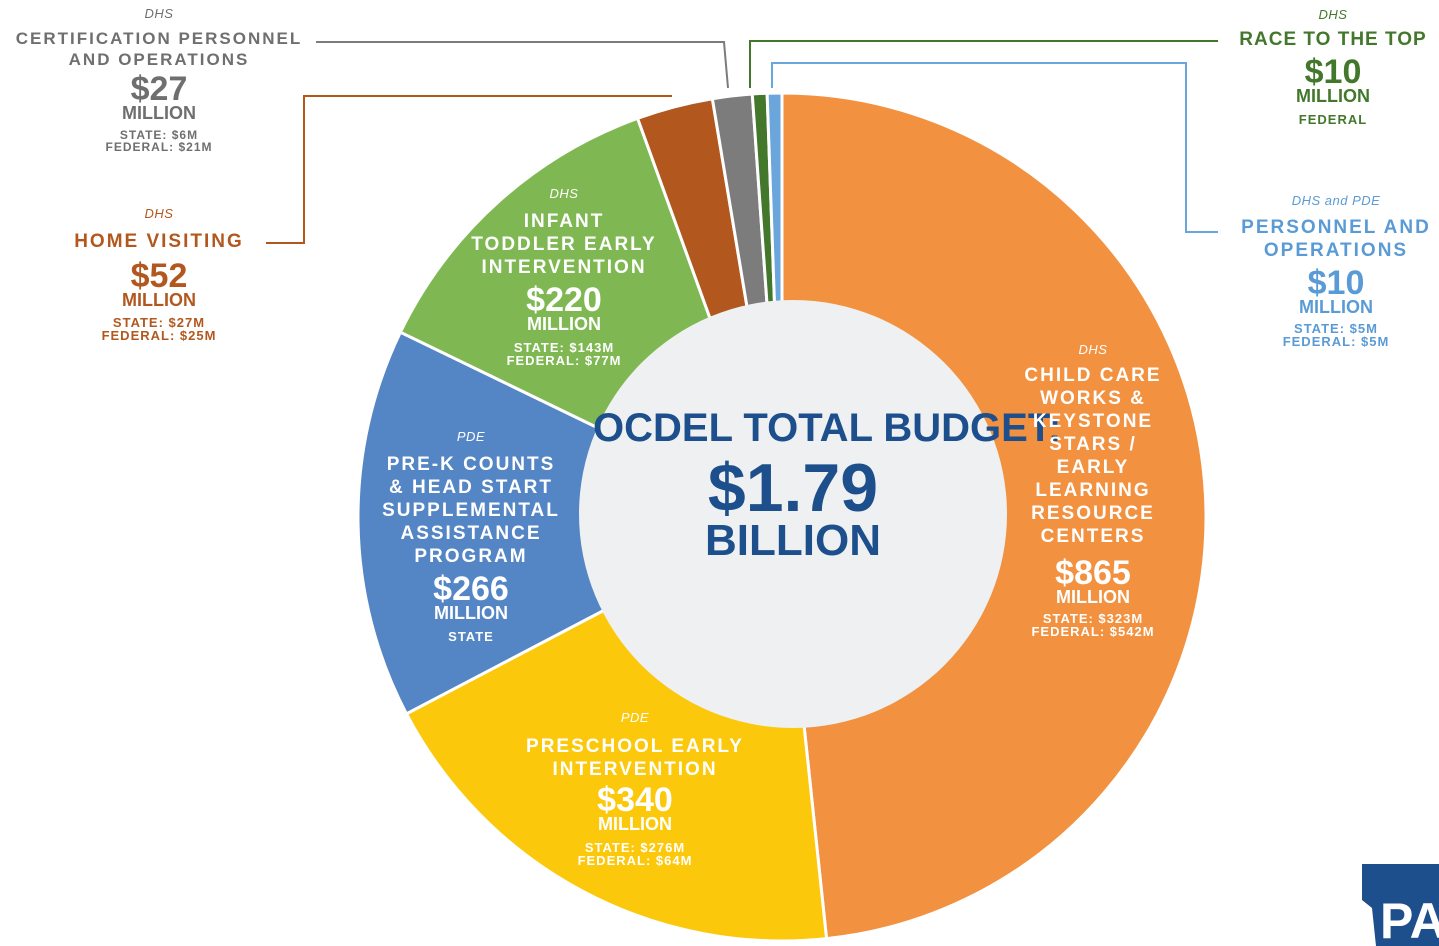 This screenshot has height=946, width=1439. Describe the element at coordinates (635, 800) in the screenshot. I see `amount-label: $340` at that location.